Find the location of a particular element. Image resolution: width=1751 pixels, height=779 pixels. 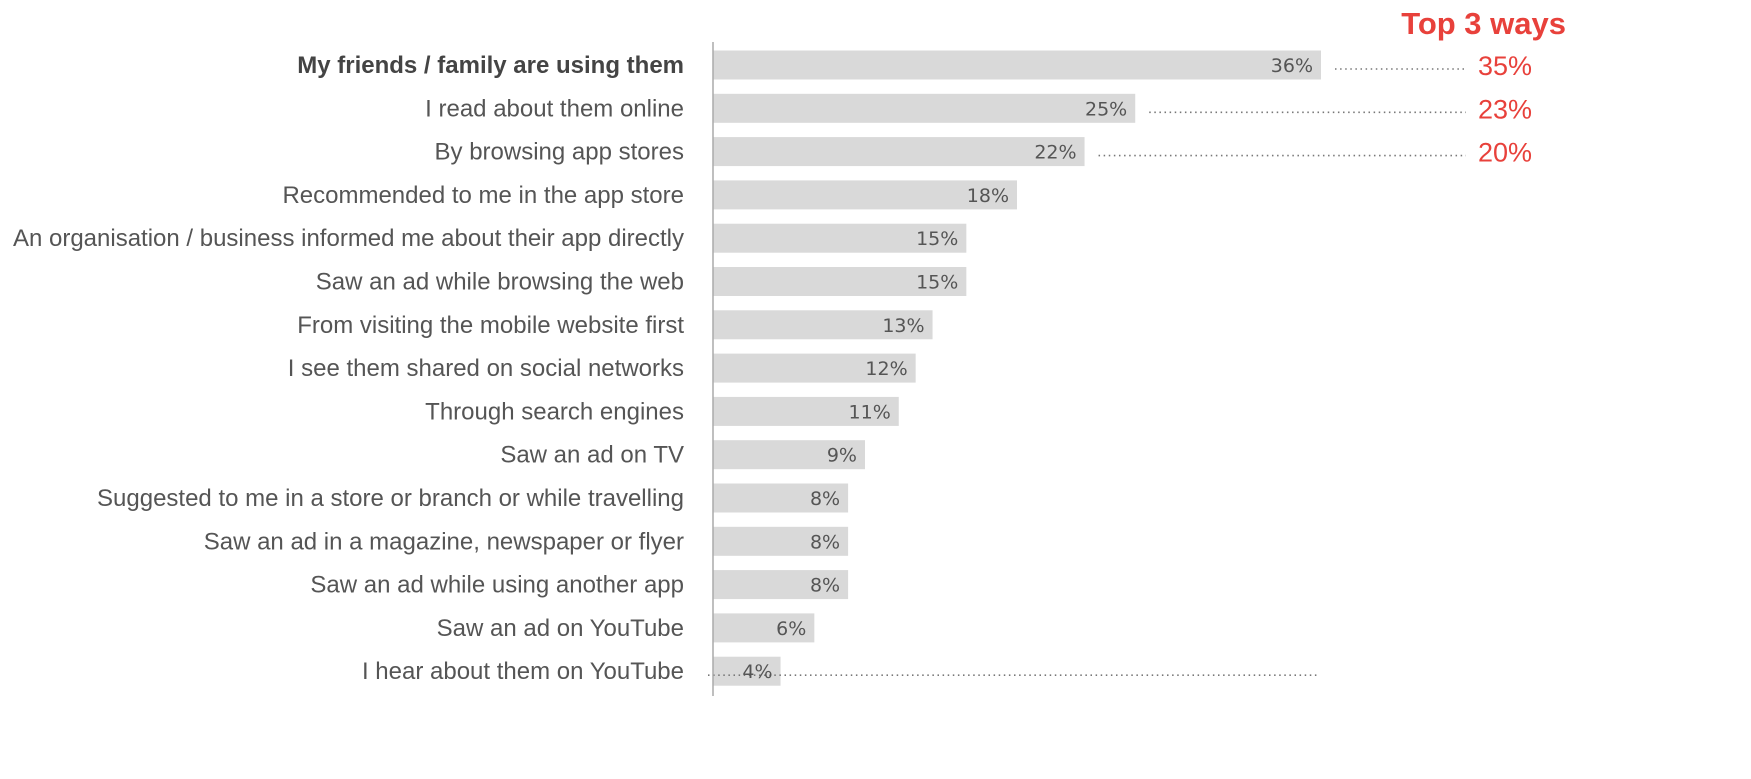

bar-value-label: 11% is located at coordinates (870, 412).